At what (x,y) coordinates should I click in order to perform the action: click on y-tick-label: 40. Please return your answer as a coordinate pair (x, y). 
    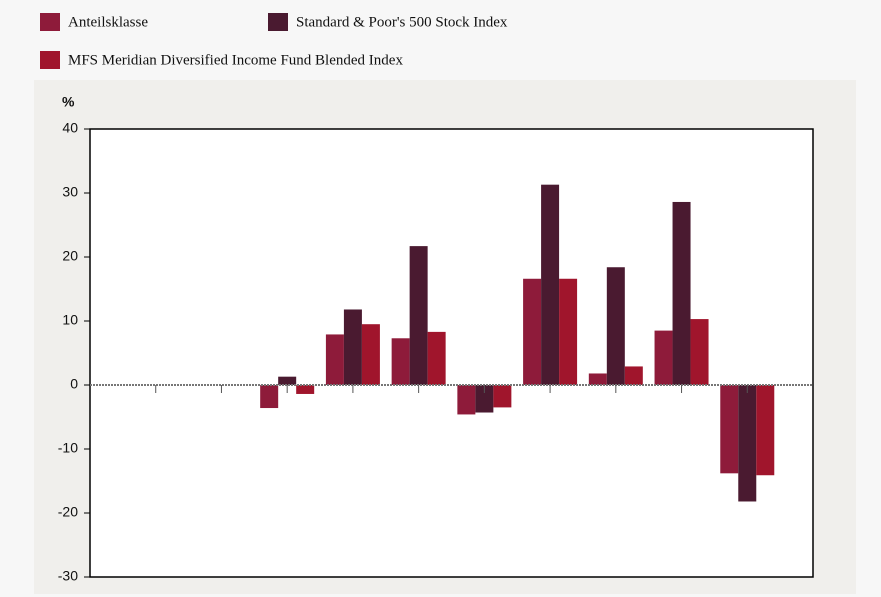
    Looking at the image, I should click on (70, 128).